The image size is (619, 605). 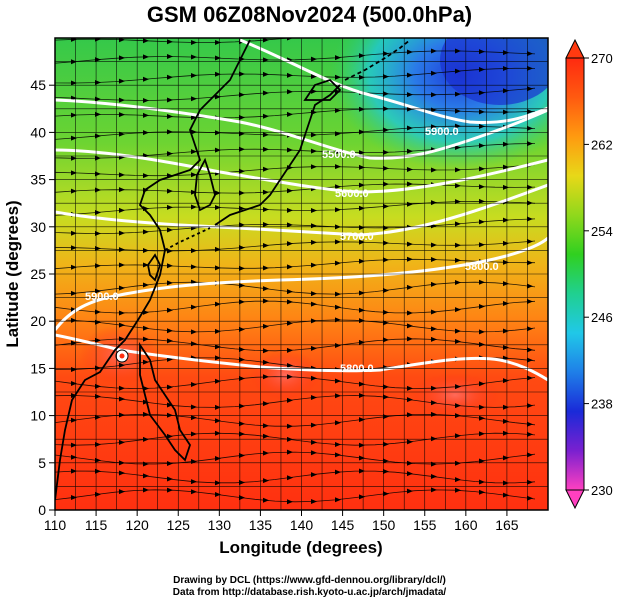 What do you see at coordinates (575, 48) in the screenshot?
I see `colorbar-top-arrow` at bounding box center [575, 48].